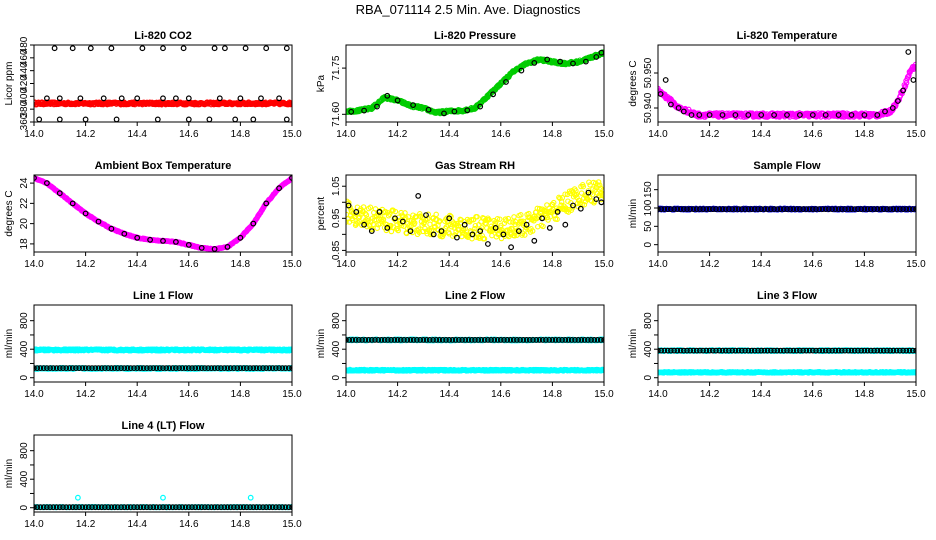 This screenshot has height=540, width=936. I want to click on chart-title: Gas Stream RH, so click(475, 166).